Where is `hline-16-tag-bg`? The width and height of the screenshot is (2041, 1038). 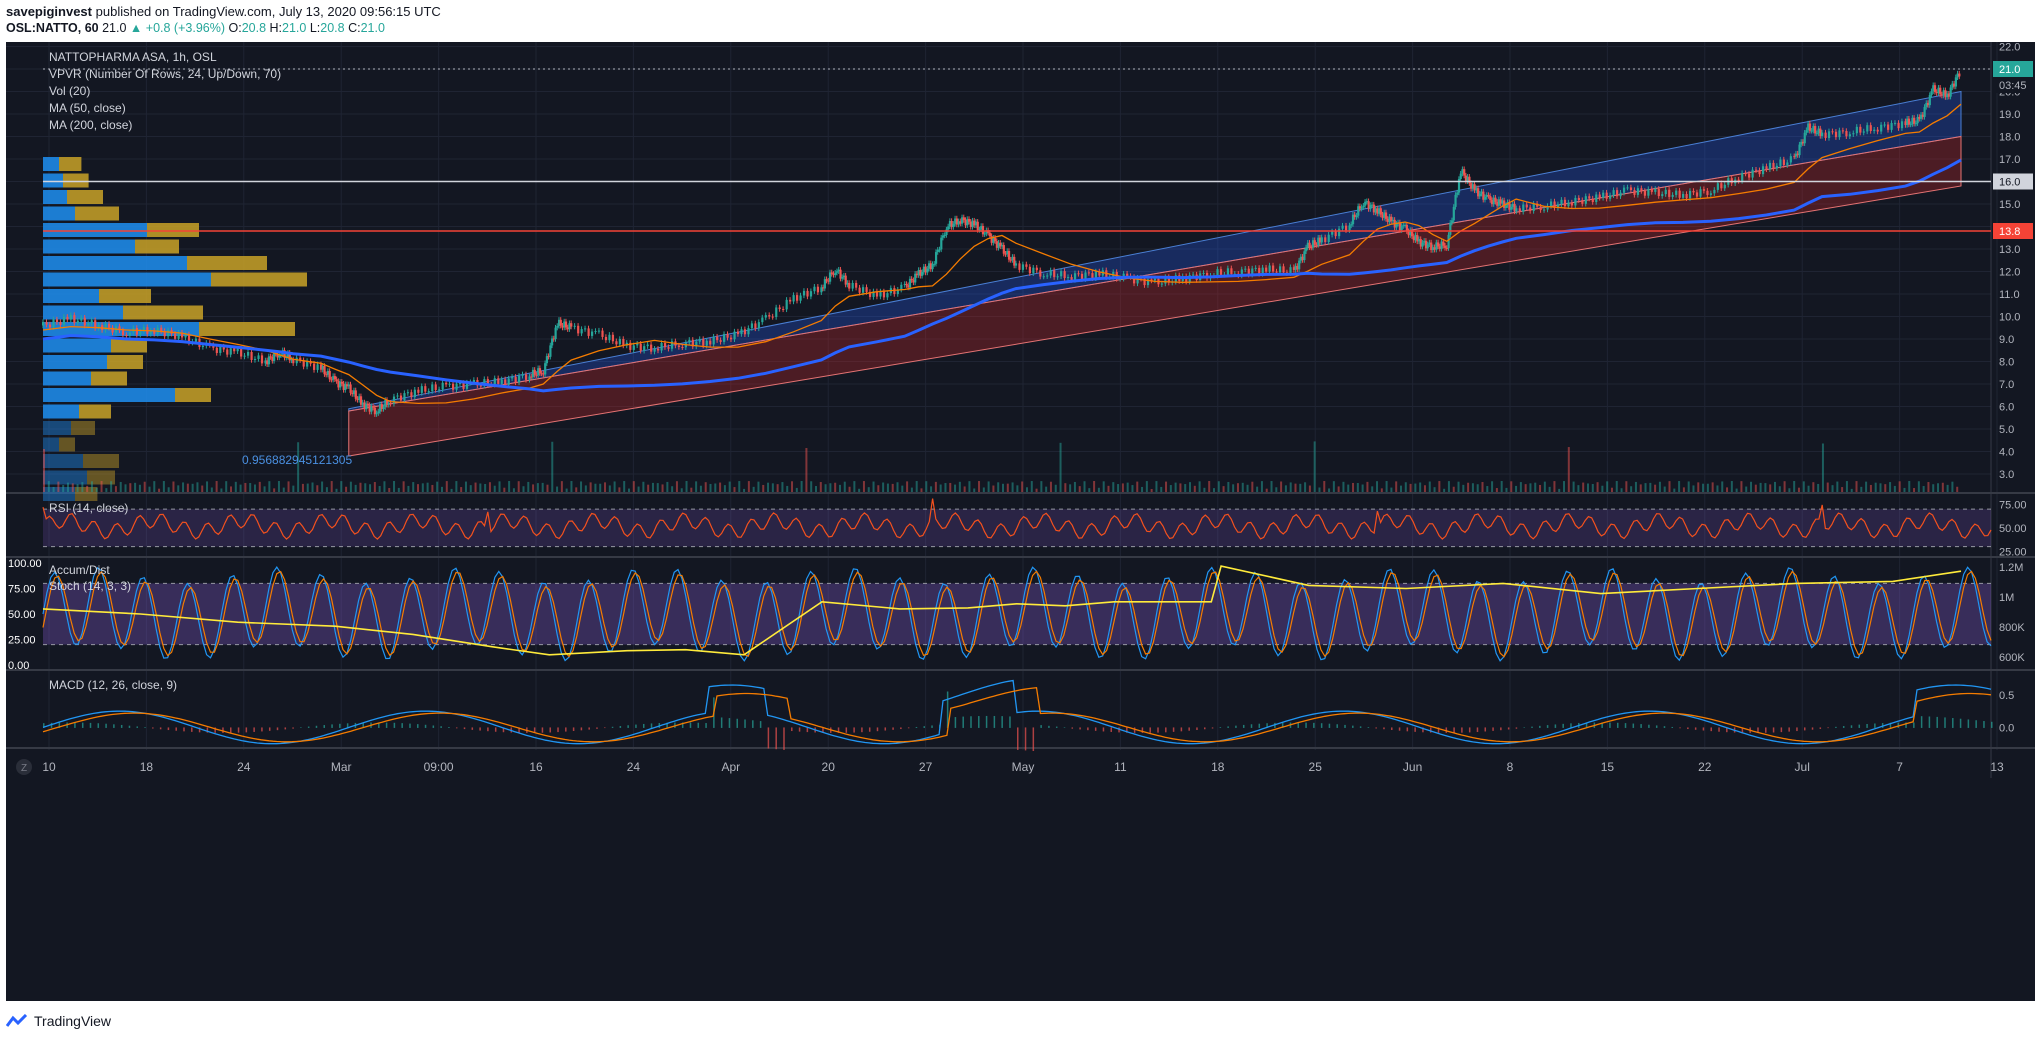 hline-16-tag-bg is located at coordinates (2013, 181).